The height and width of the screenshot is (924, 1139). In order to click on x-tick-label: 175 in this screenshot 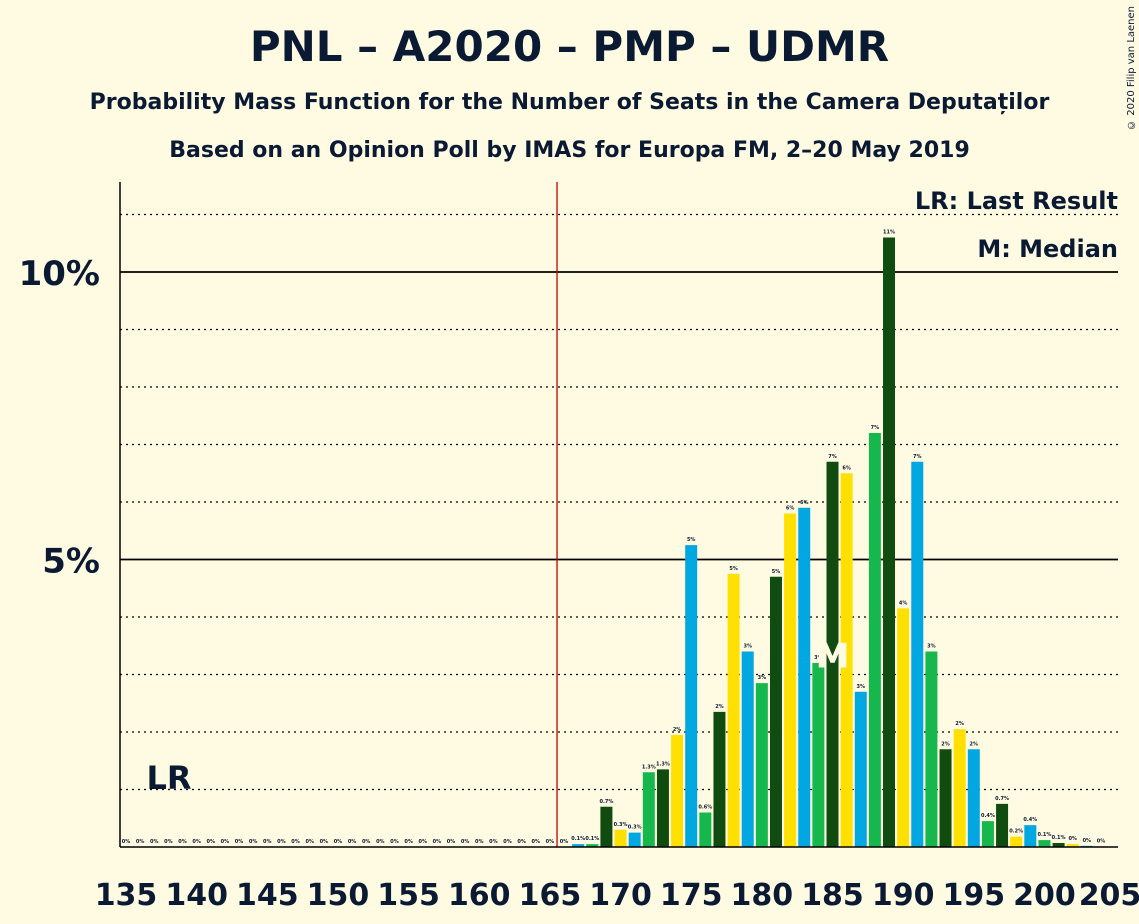, I will do `click(691, 895)`.